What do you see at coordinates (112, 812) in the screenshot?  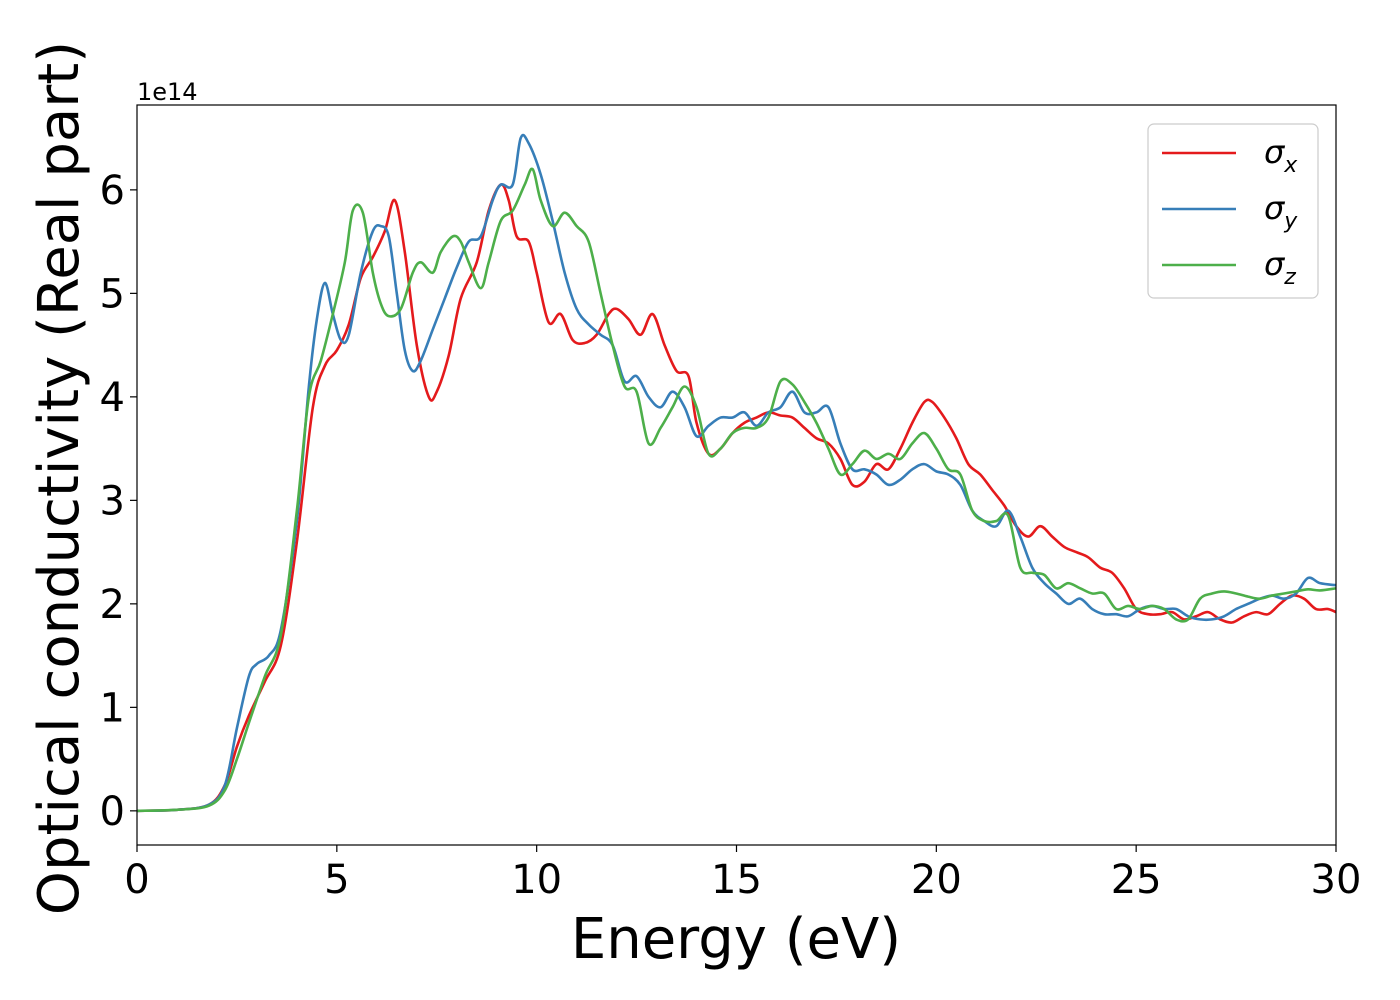 I see `y-tick-label: 0` at bounding box center [112, 812].